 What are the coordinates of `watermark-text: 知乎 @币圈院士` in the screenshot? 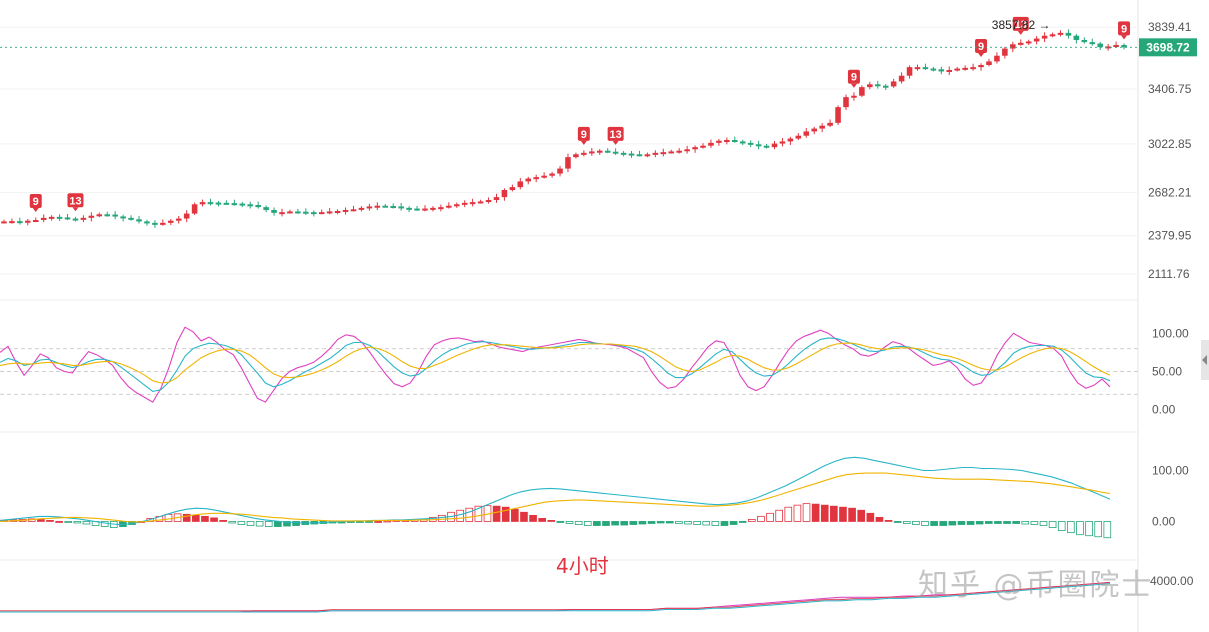 It's located at (1036, 585).